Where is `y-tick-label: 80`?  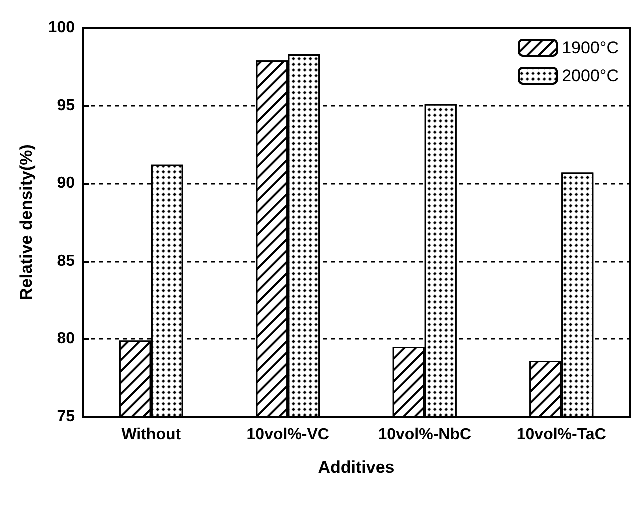
y-tick-label: 80 is located at coordinates (66, 339).